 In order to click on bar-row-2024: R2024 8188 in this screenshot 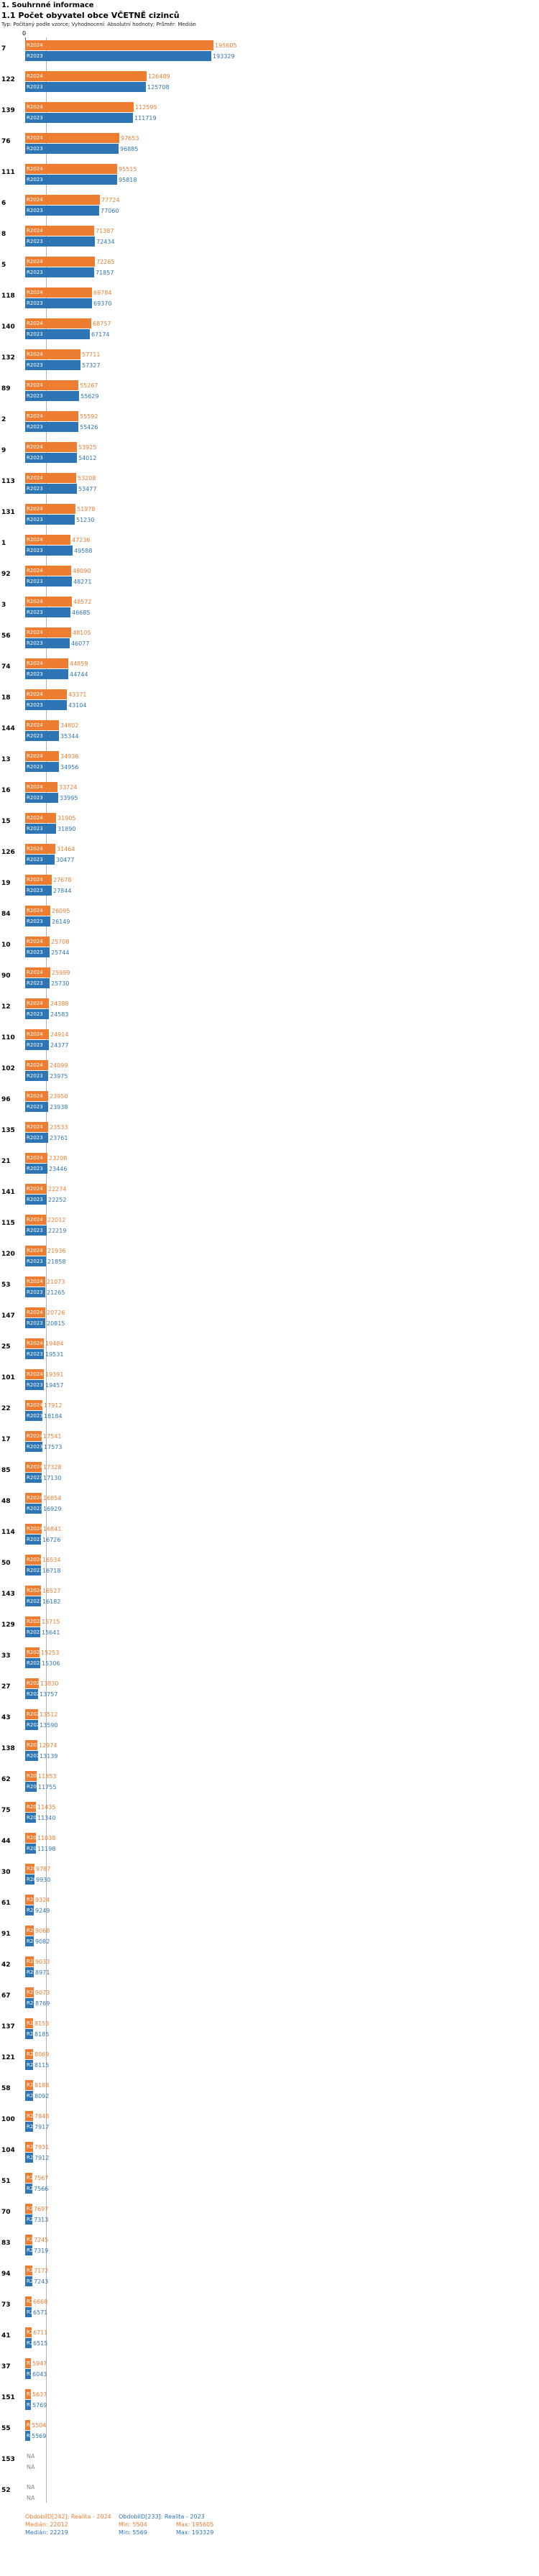, I will do `click(282, 2085)`.